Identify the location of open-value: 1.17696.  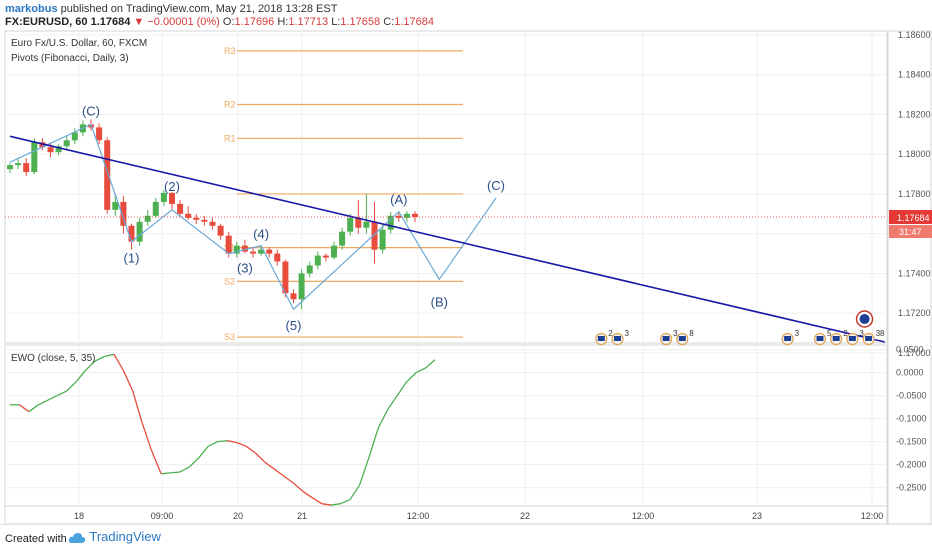
(254, 22).